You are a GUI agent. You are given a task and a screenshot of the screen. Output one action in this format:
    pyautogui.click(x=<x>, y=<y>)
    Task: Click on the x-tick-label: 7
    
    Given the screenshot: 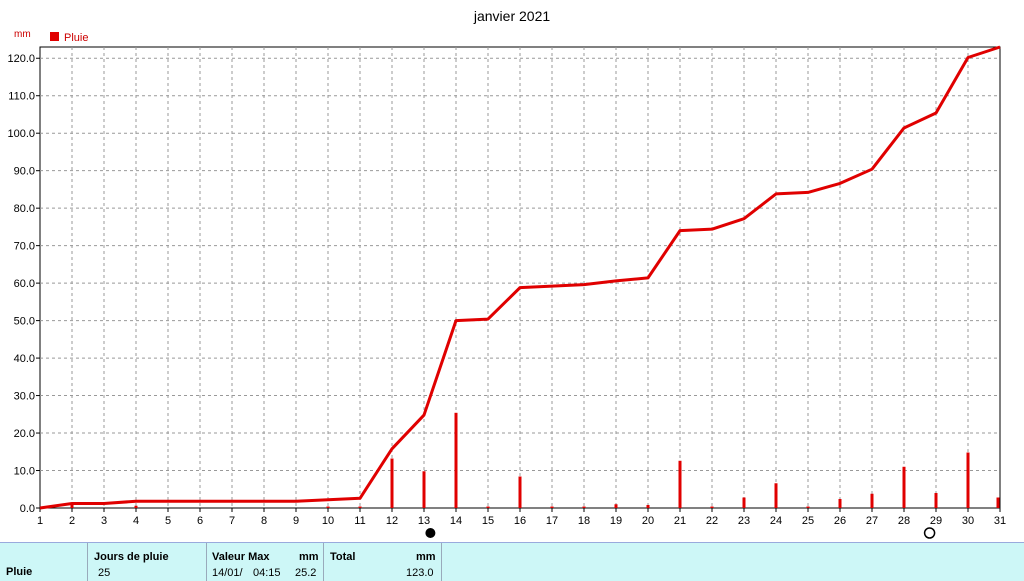 What is the action you would take?
    pyautogui.click(x=232, y=521)
    